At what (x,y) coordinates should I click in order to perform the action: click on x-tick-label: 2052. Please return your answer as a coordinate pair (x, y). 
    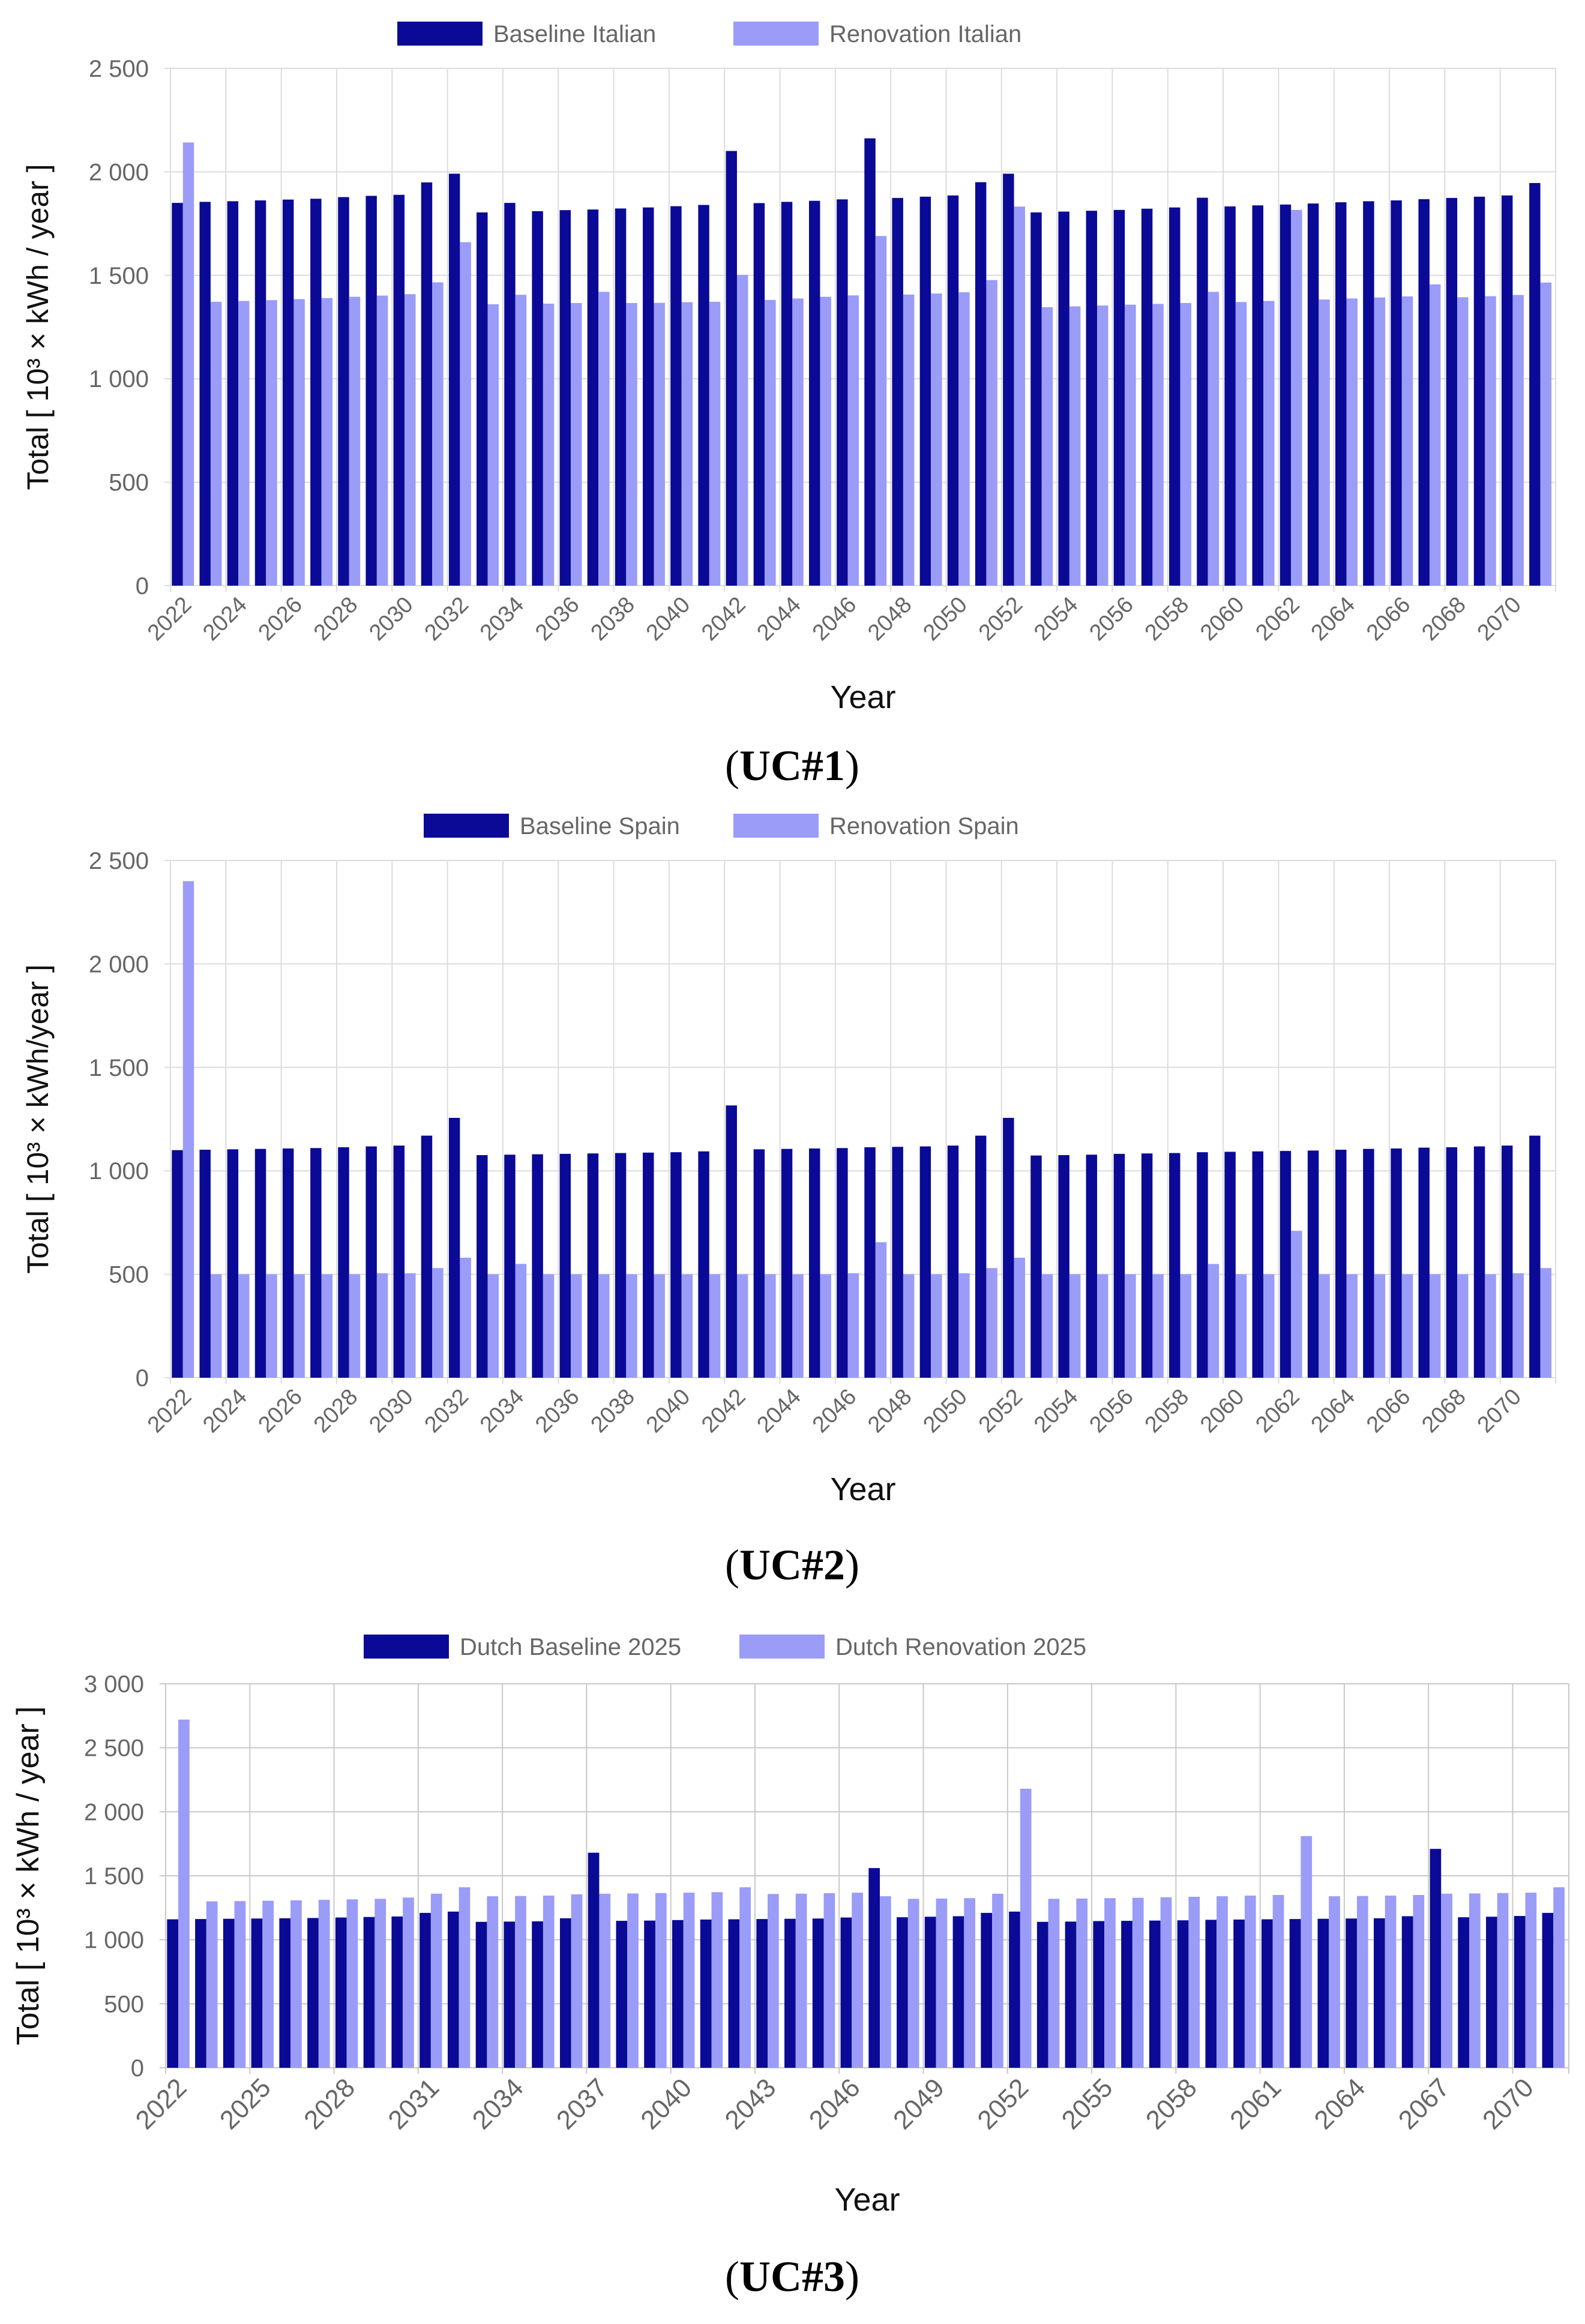
    Looking at the image, I should click on (1000, 1411).